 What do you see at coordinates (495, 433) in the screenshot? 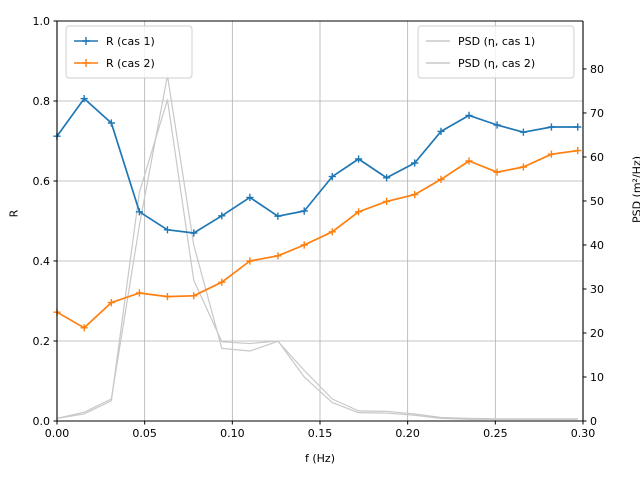
I see `x-tick-label: 0.25` at bounding box center [495, 433].